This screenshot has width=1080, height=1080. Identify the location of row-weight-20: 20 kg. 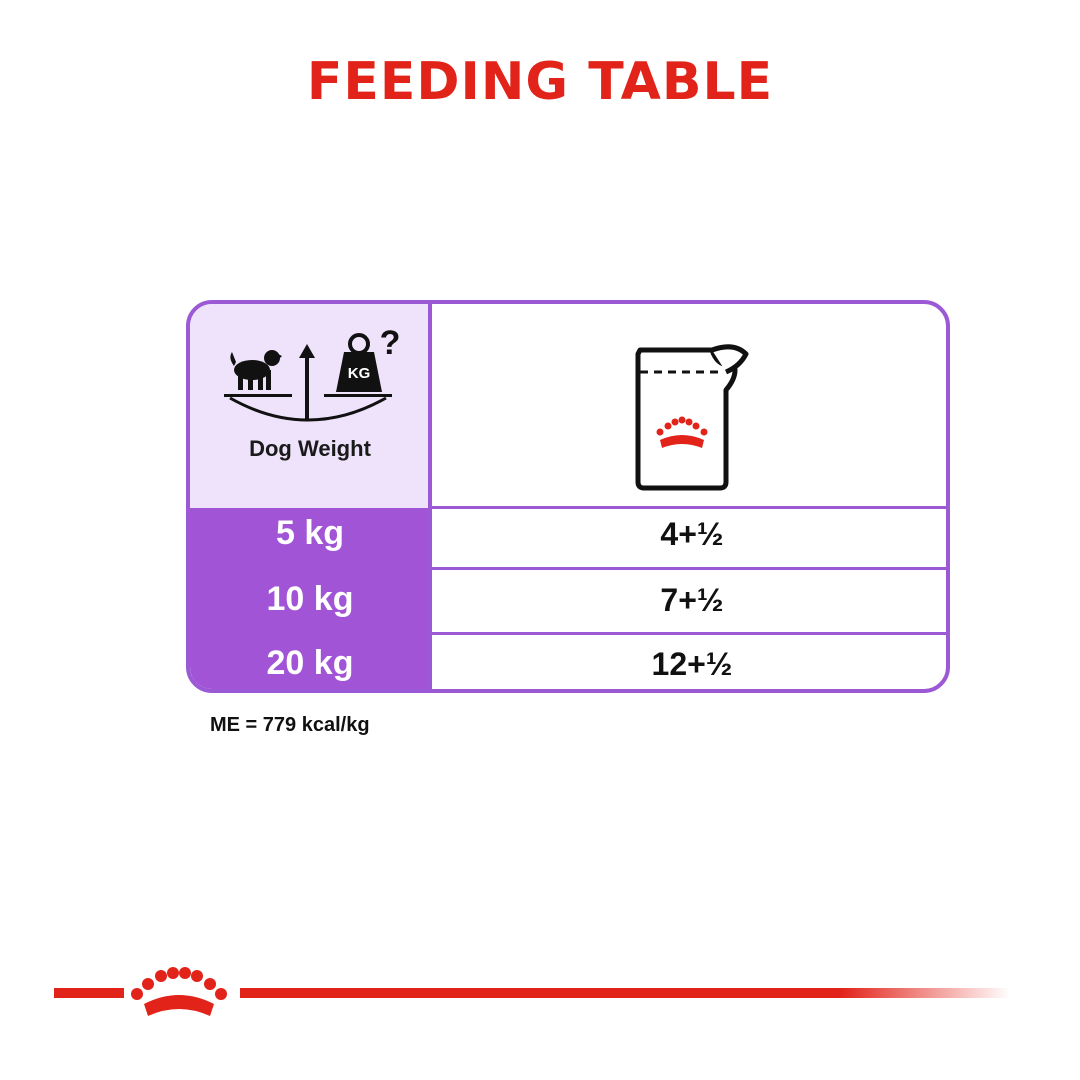
(310, 663).